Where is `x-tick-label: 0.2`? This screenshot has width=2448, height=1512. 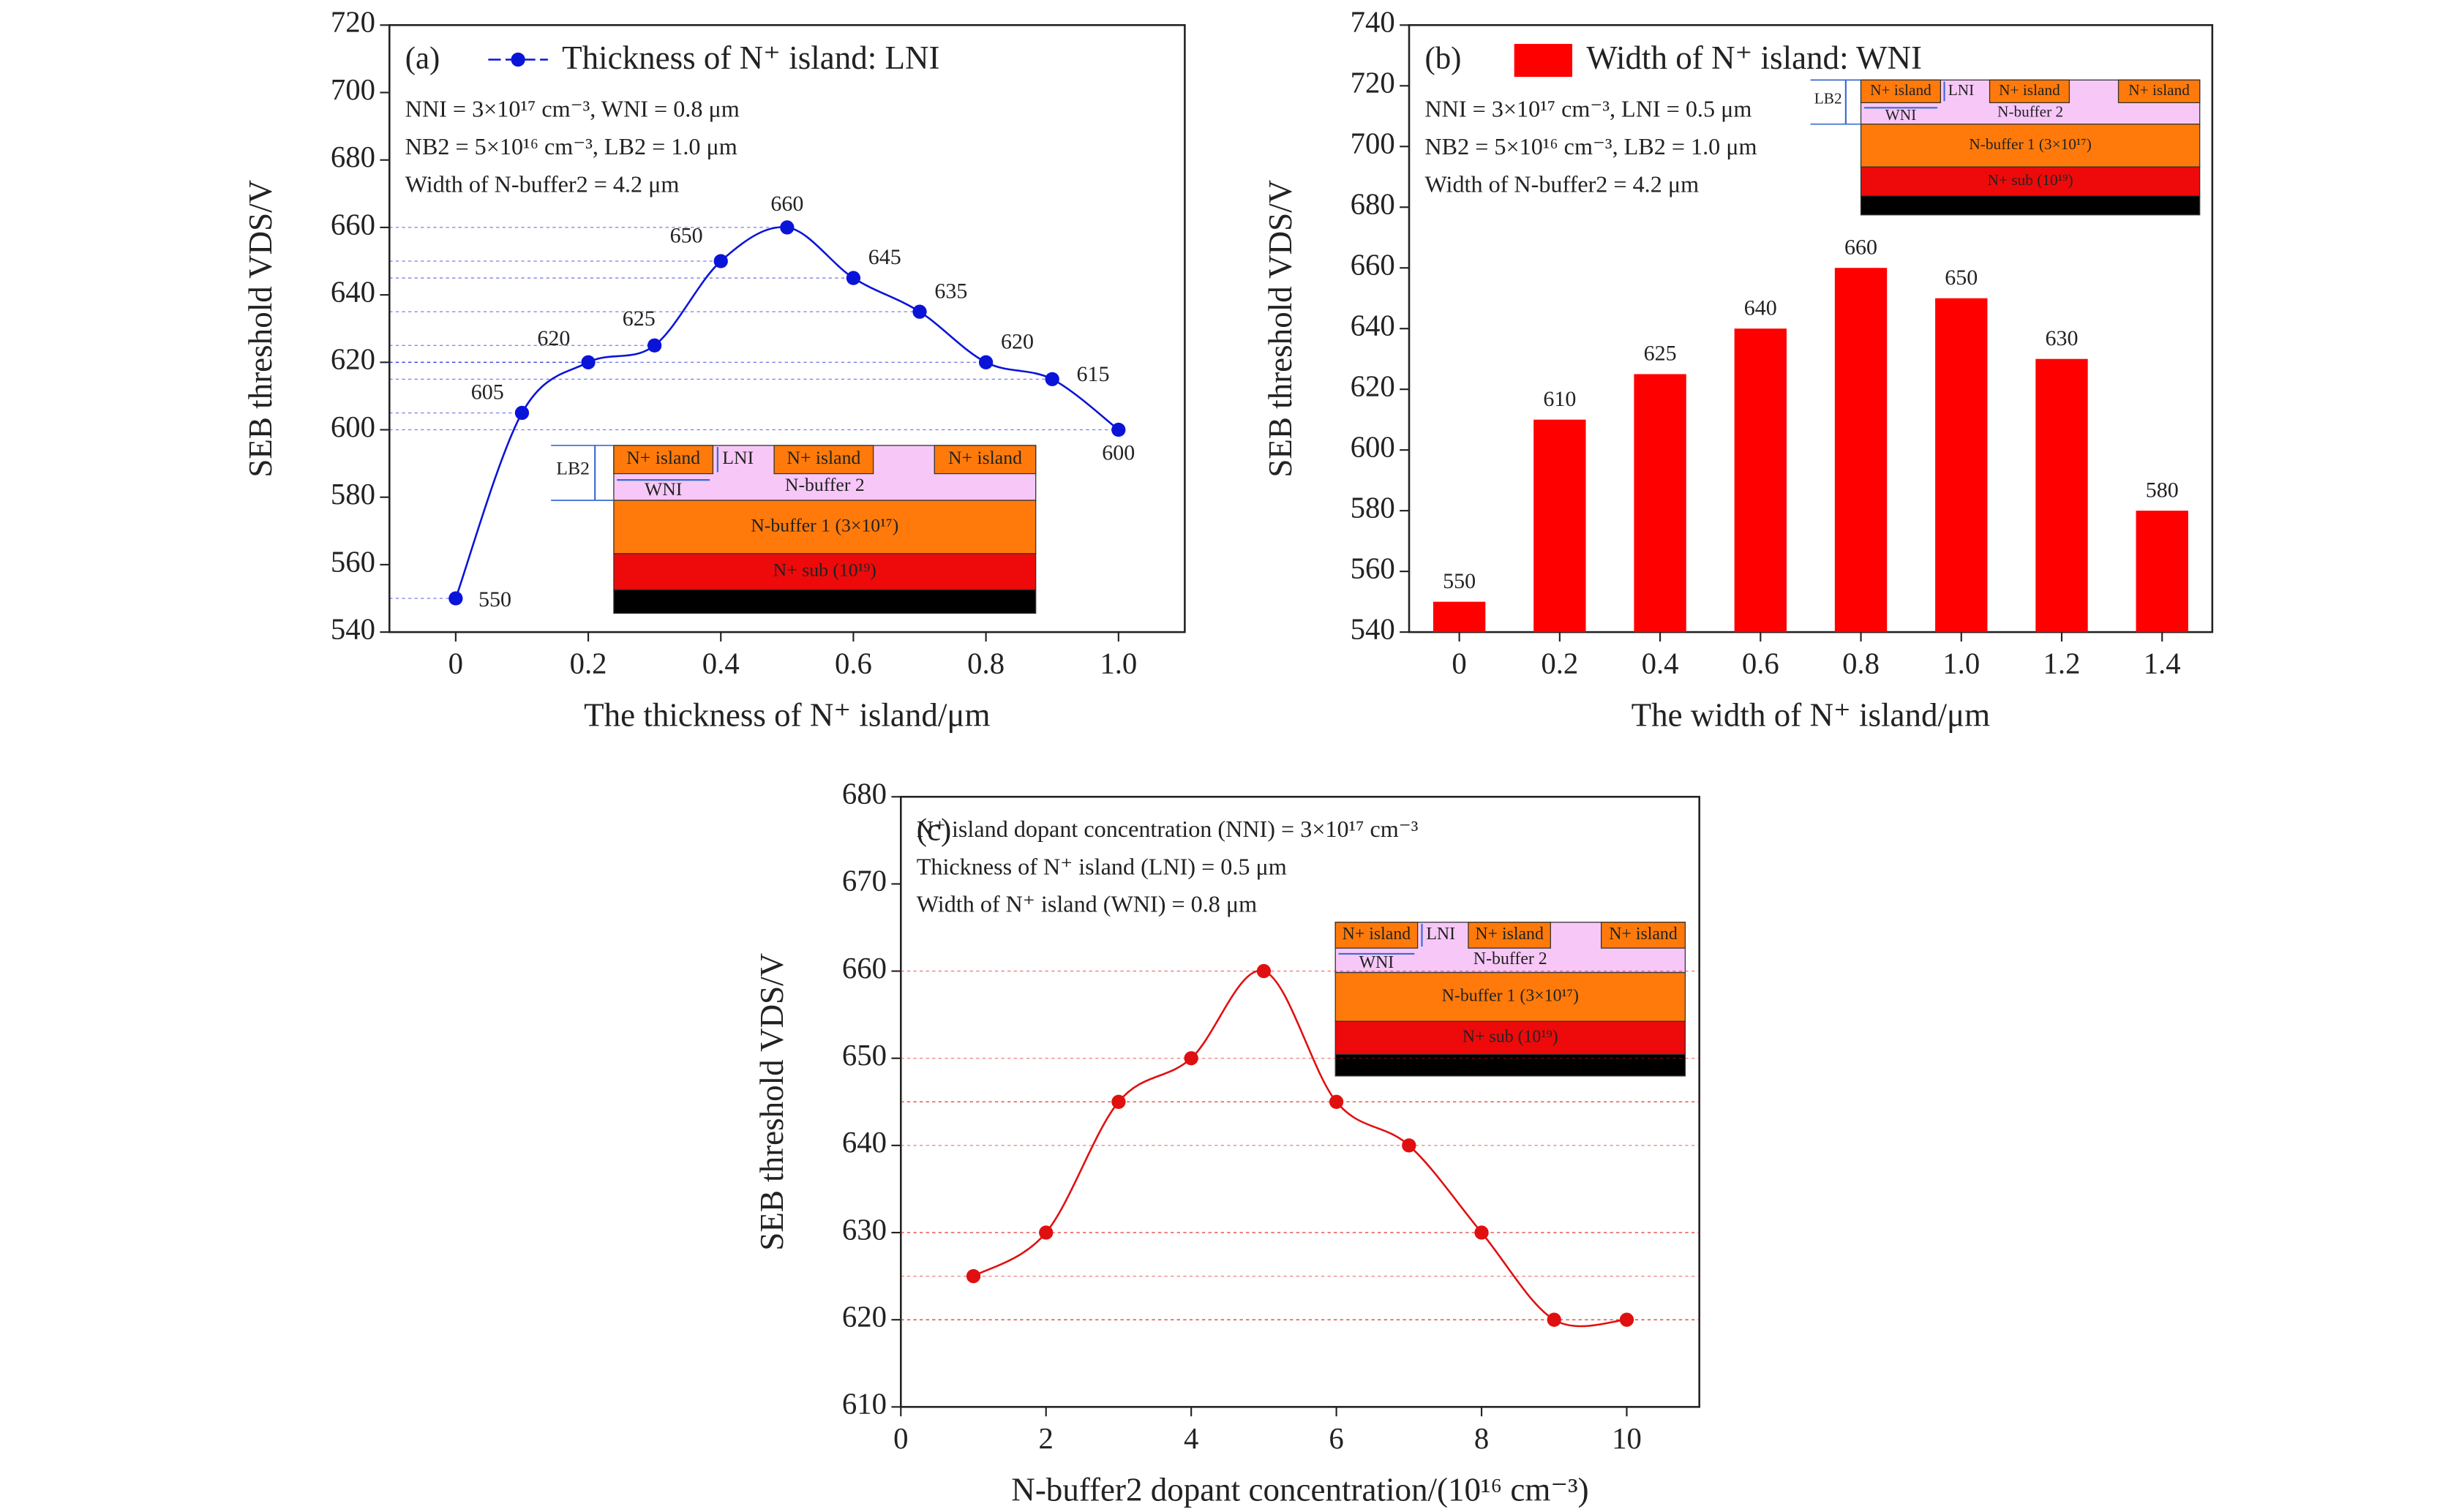 x-tick-label: 0.2 is located at coordinates (1559, 663).